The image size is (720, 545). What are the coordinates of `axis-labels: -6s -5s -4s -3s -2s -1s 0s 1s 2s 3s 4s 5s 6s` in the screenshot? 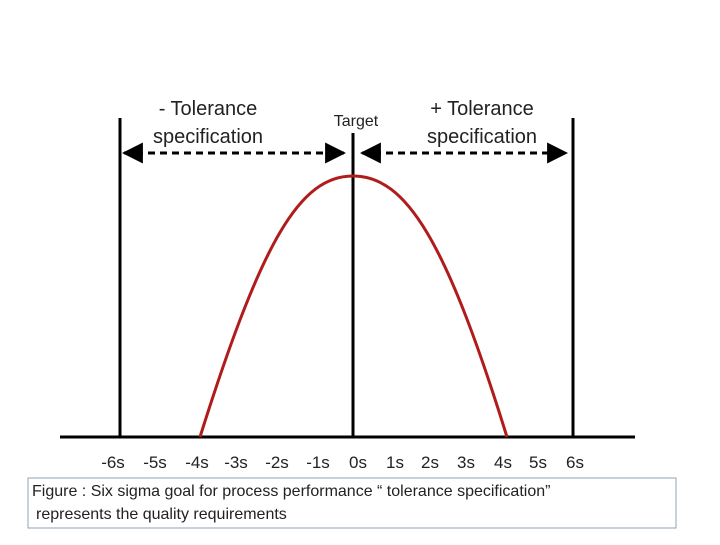 It's located at (342, 462).